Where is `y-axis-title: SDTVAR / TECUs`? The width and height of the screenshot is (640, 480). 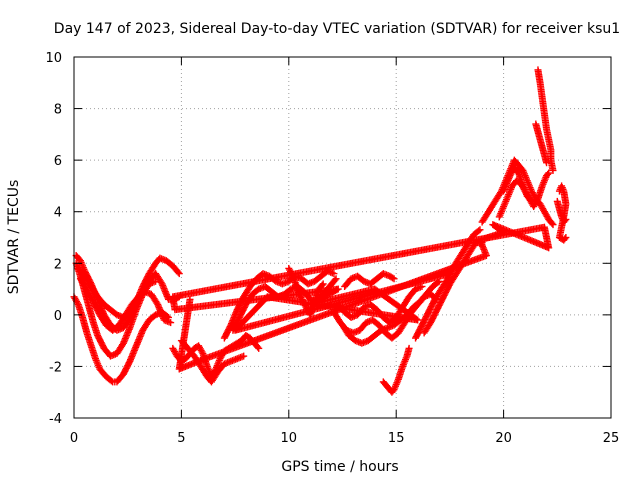
y-axis-title: SDTVAR / TECUs is located at coordinates (14, 237).